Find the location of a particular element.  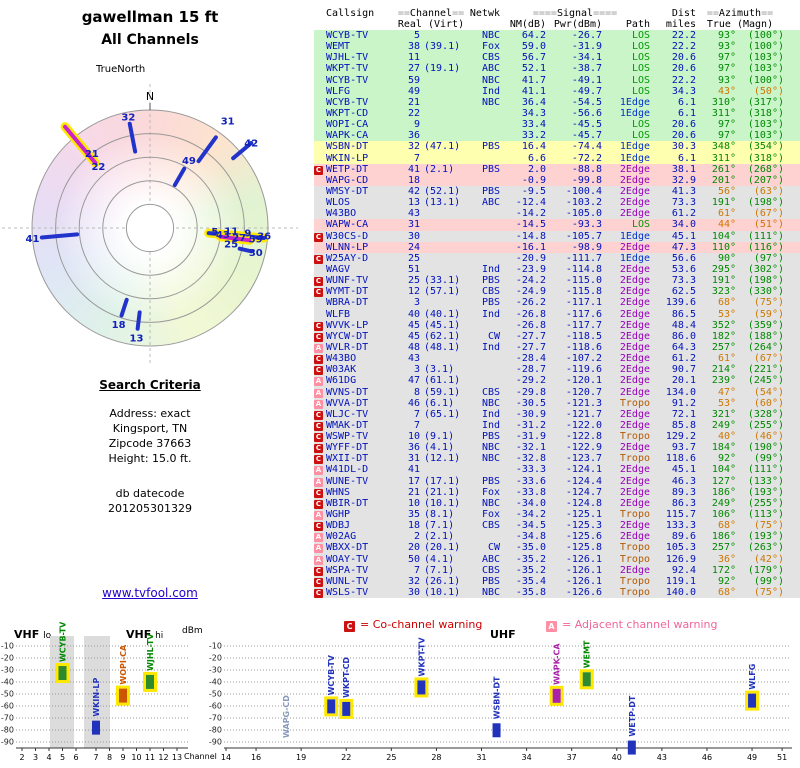

y-tick-label: -80 is located at coordinates (215, 730).